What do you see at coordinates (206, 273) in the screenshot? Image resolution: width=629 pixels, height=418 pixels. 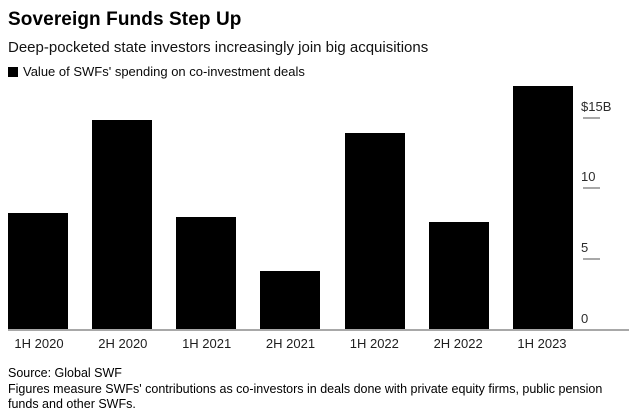 I see `bar-1h-2021` at bounding box center [206, 273].